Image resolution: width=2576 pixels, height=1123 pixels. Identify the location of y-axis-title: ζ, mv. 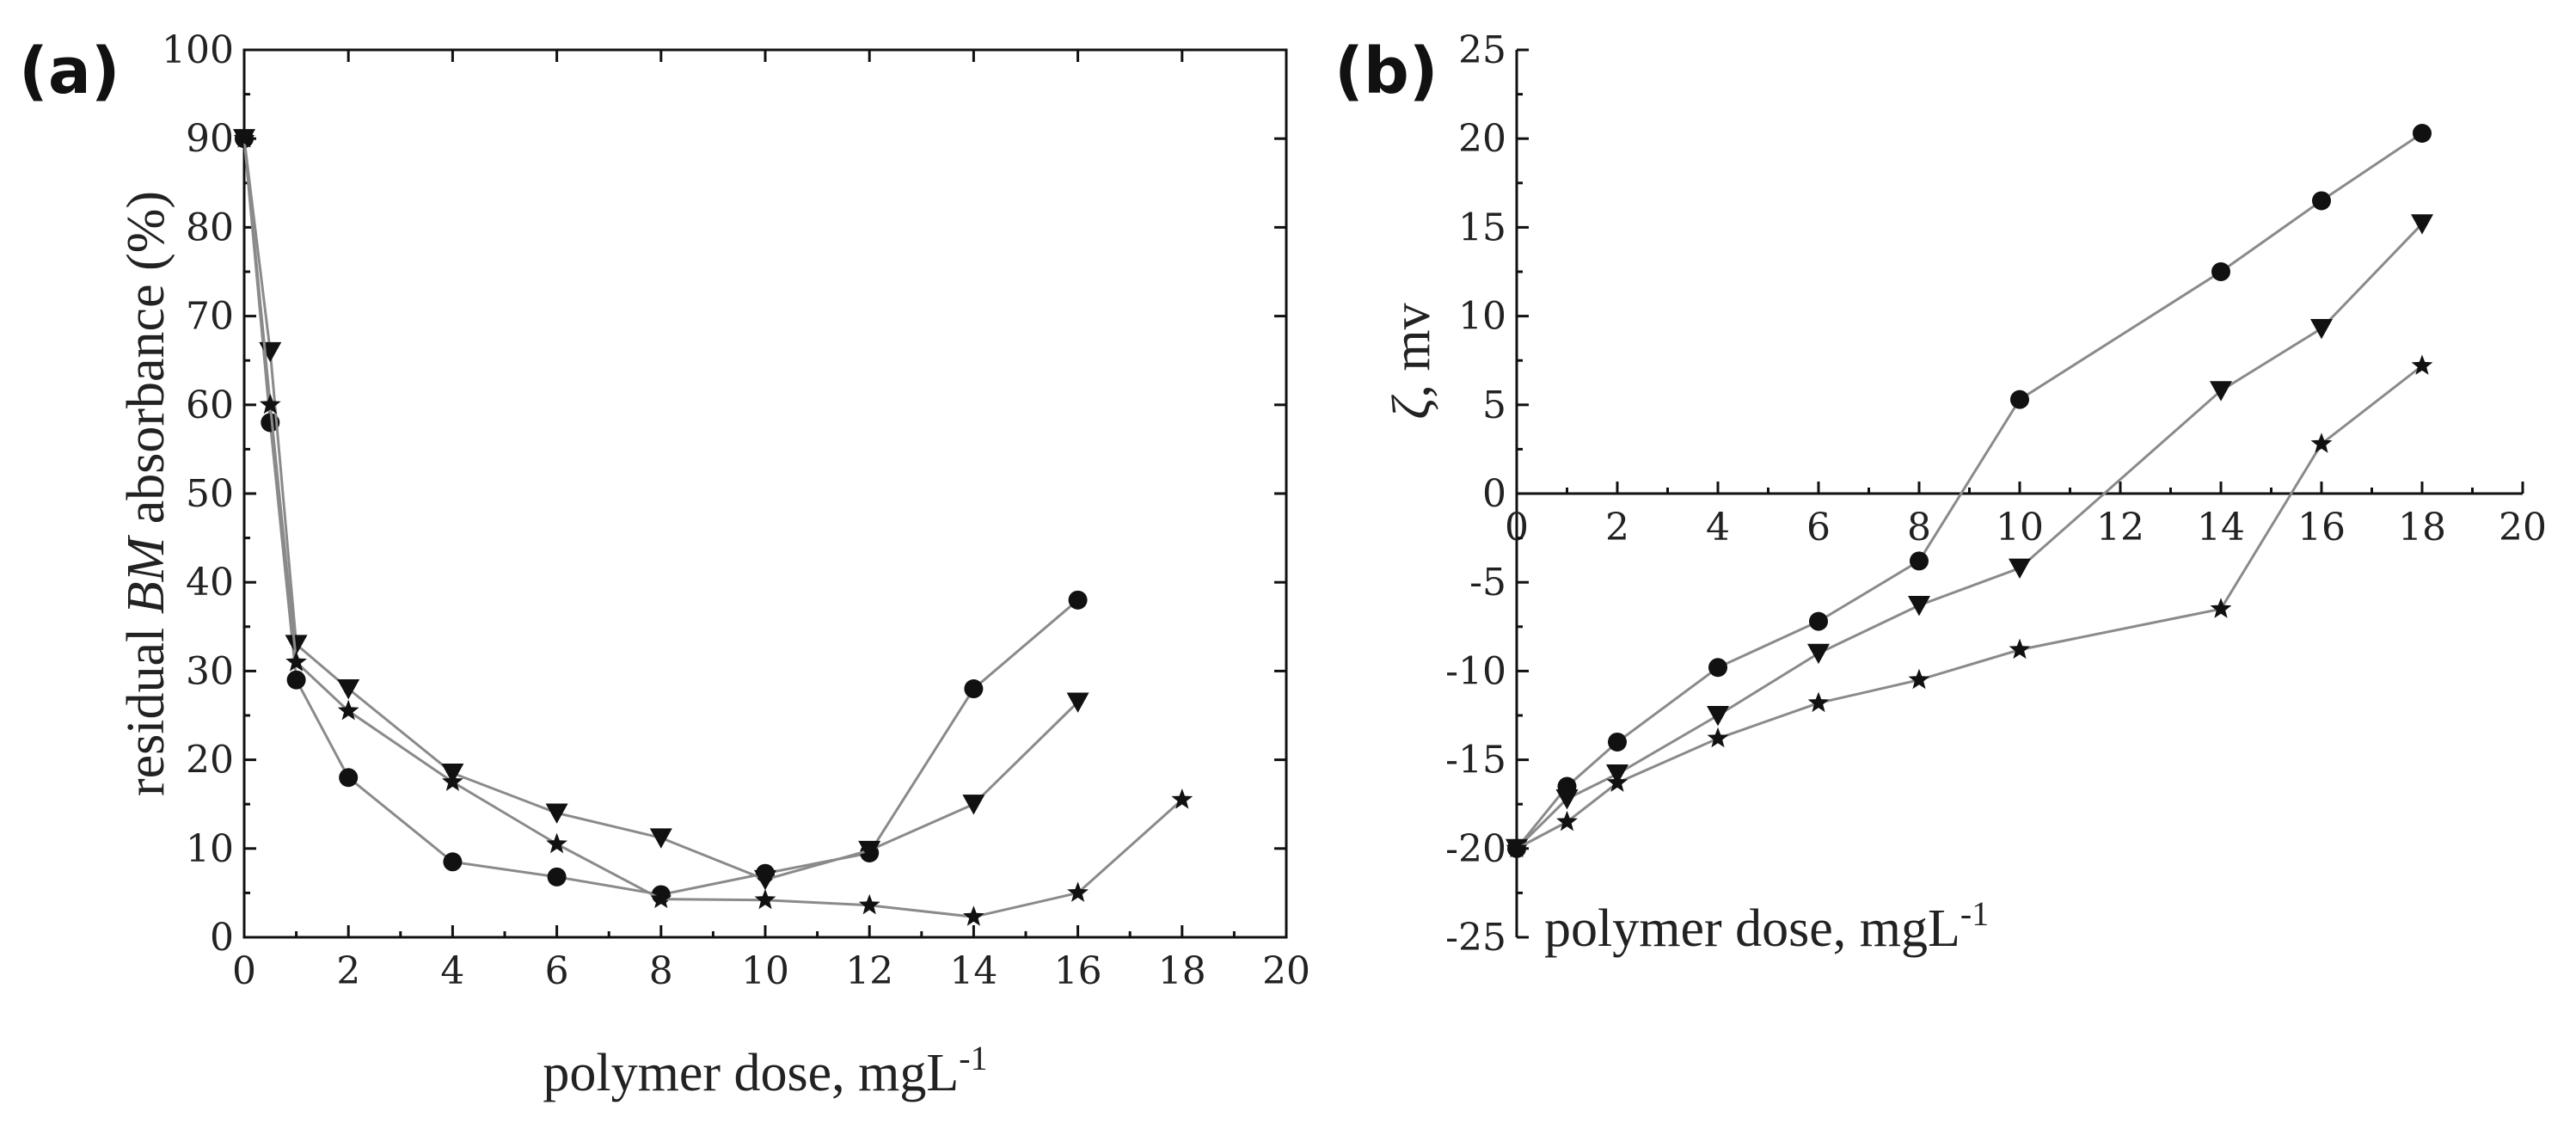
(1412, 361).